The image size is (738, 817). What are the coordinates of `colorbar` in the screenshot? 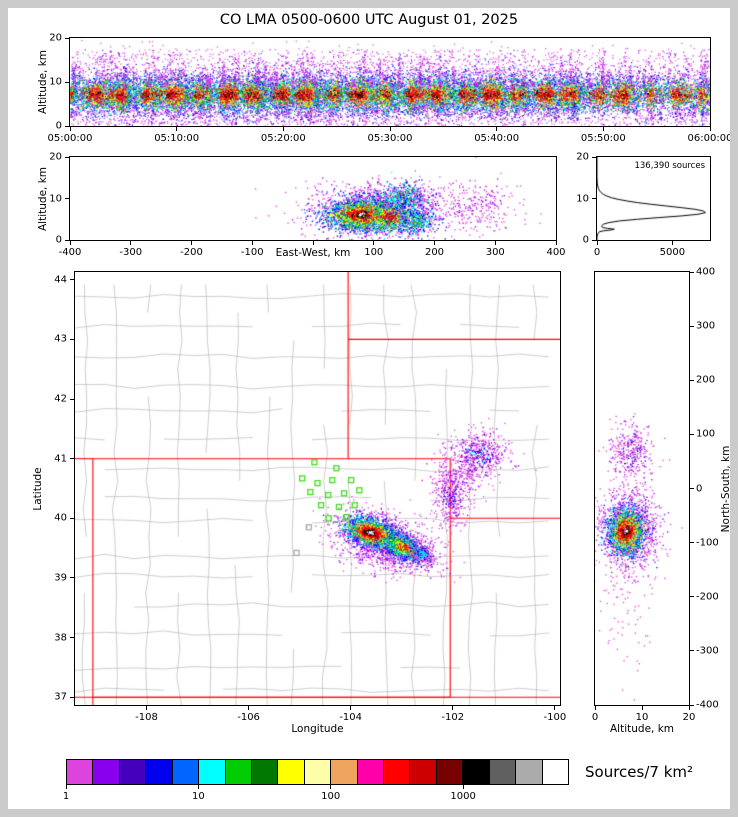 It's located at (317, 772).